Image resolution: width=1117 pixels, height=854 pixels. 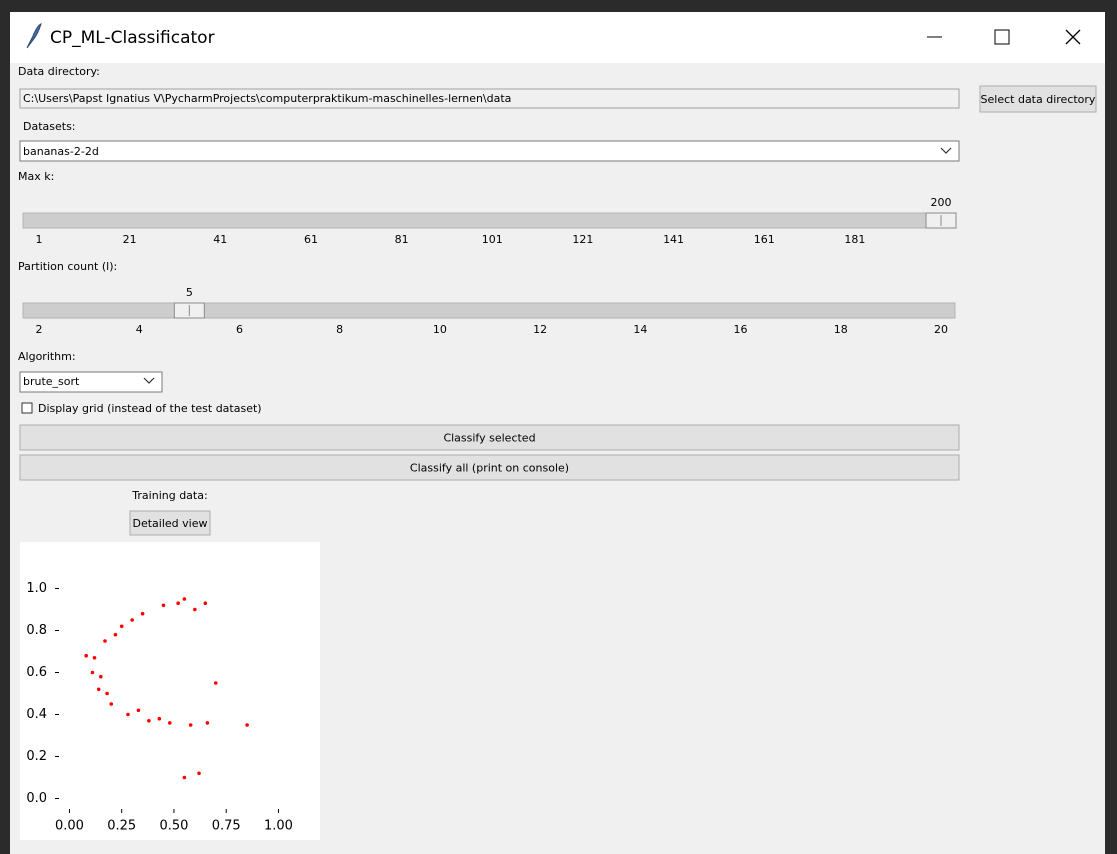 I want to click on x-tick-label: 0.50, so click(x=173, y=826).